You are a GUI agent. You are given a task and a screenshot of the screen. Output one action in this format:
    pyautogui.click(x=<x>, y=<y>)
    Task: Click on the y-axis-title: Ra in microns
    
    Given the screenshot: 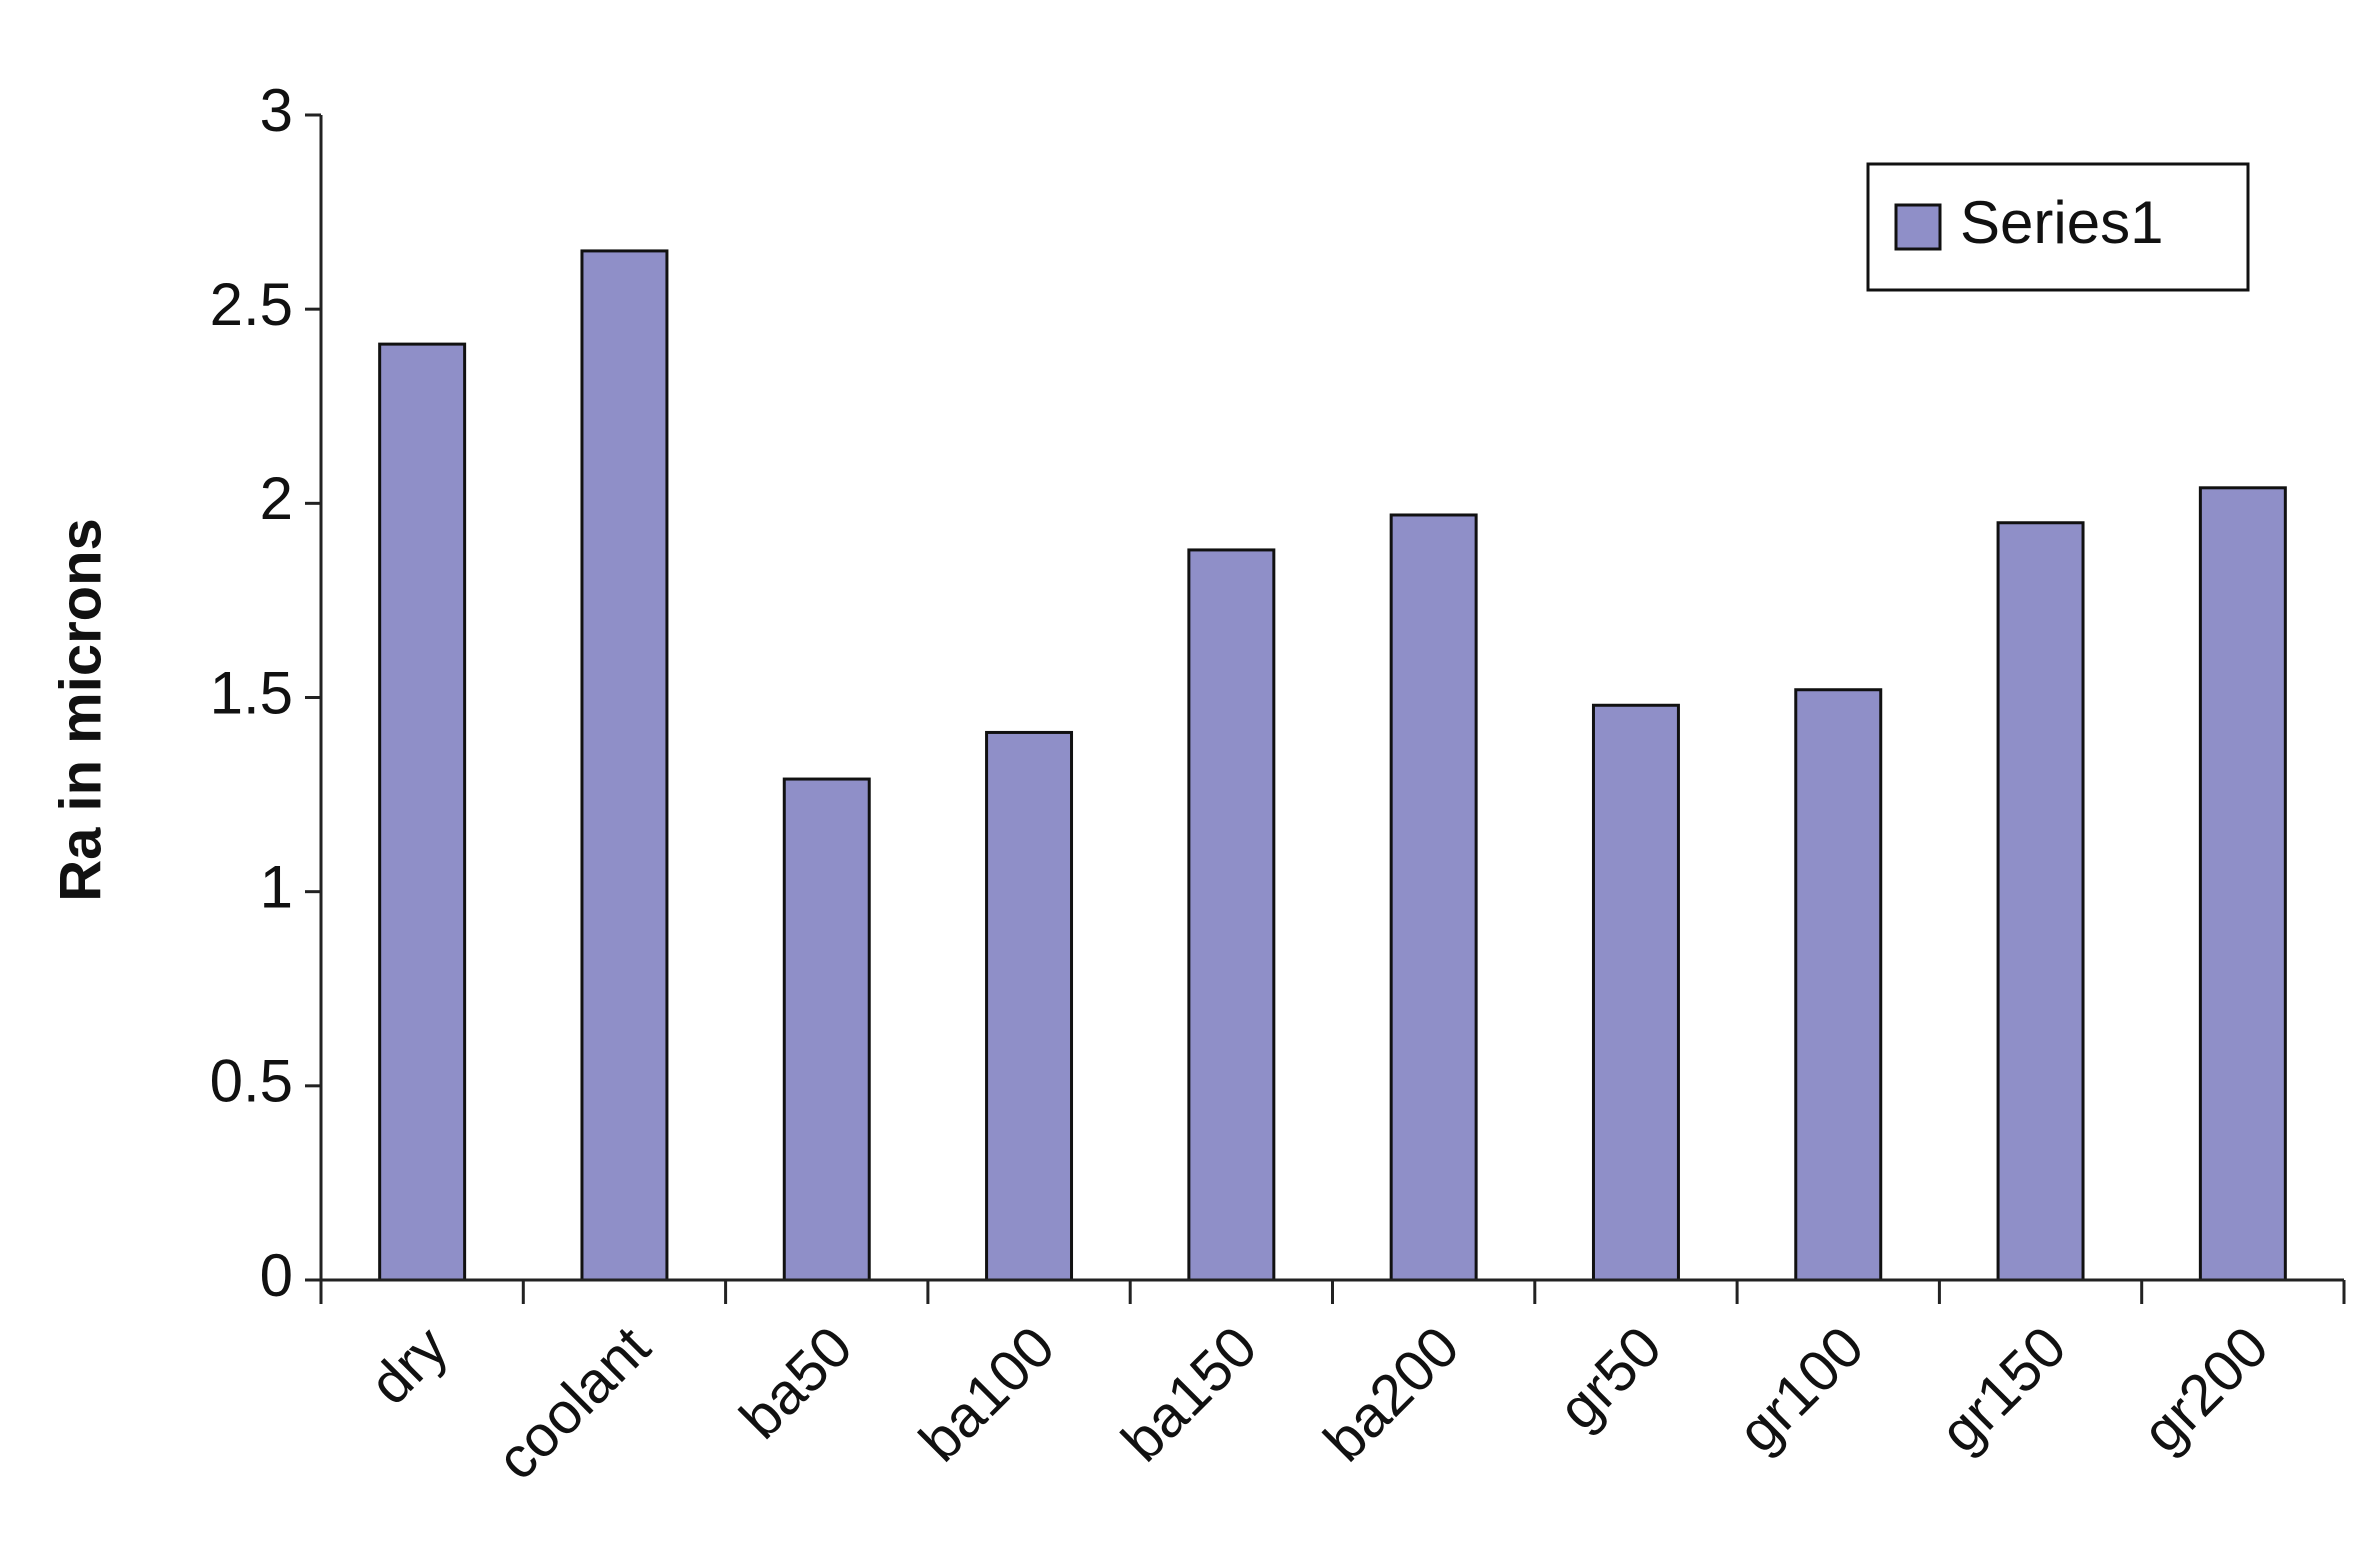 What is the action you would take?
    pyautogui.click(x=80, y=710)
    